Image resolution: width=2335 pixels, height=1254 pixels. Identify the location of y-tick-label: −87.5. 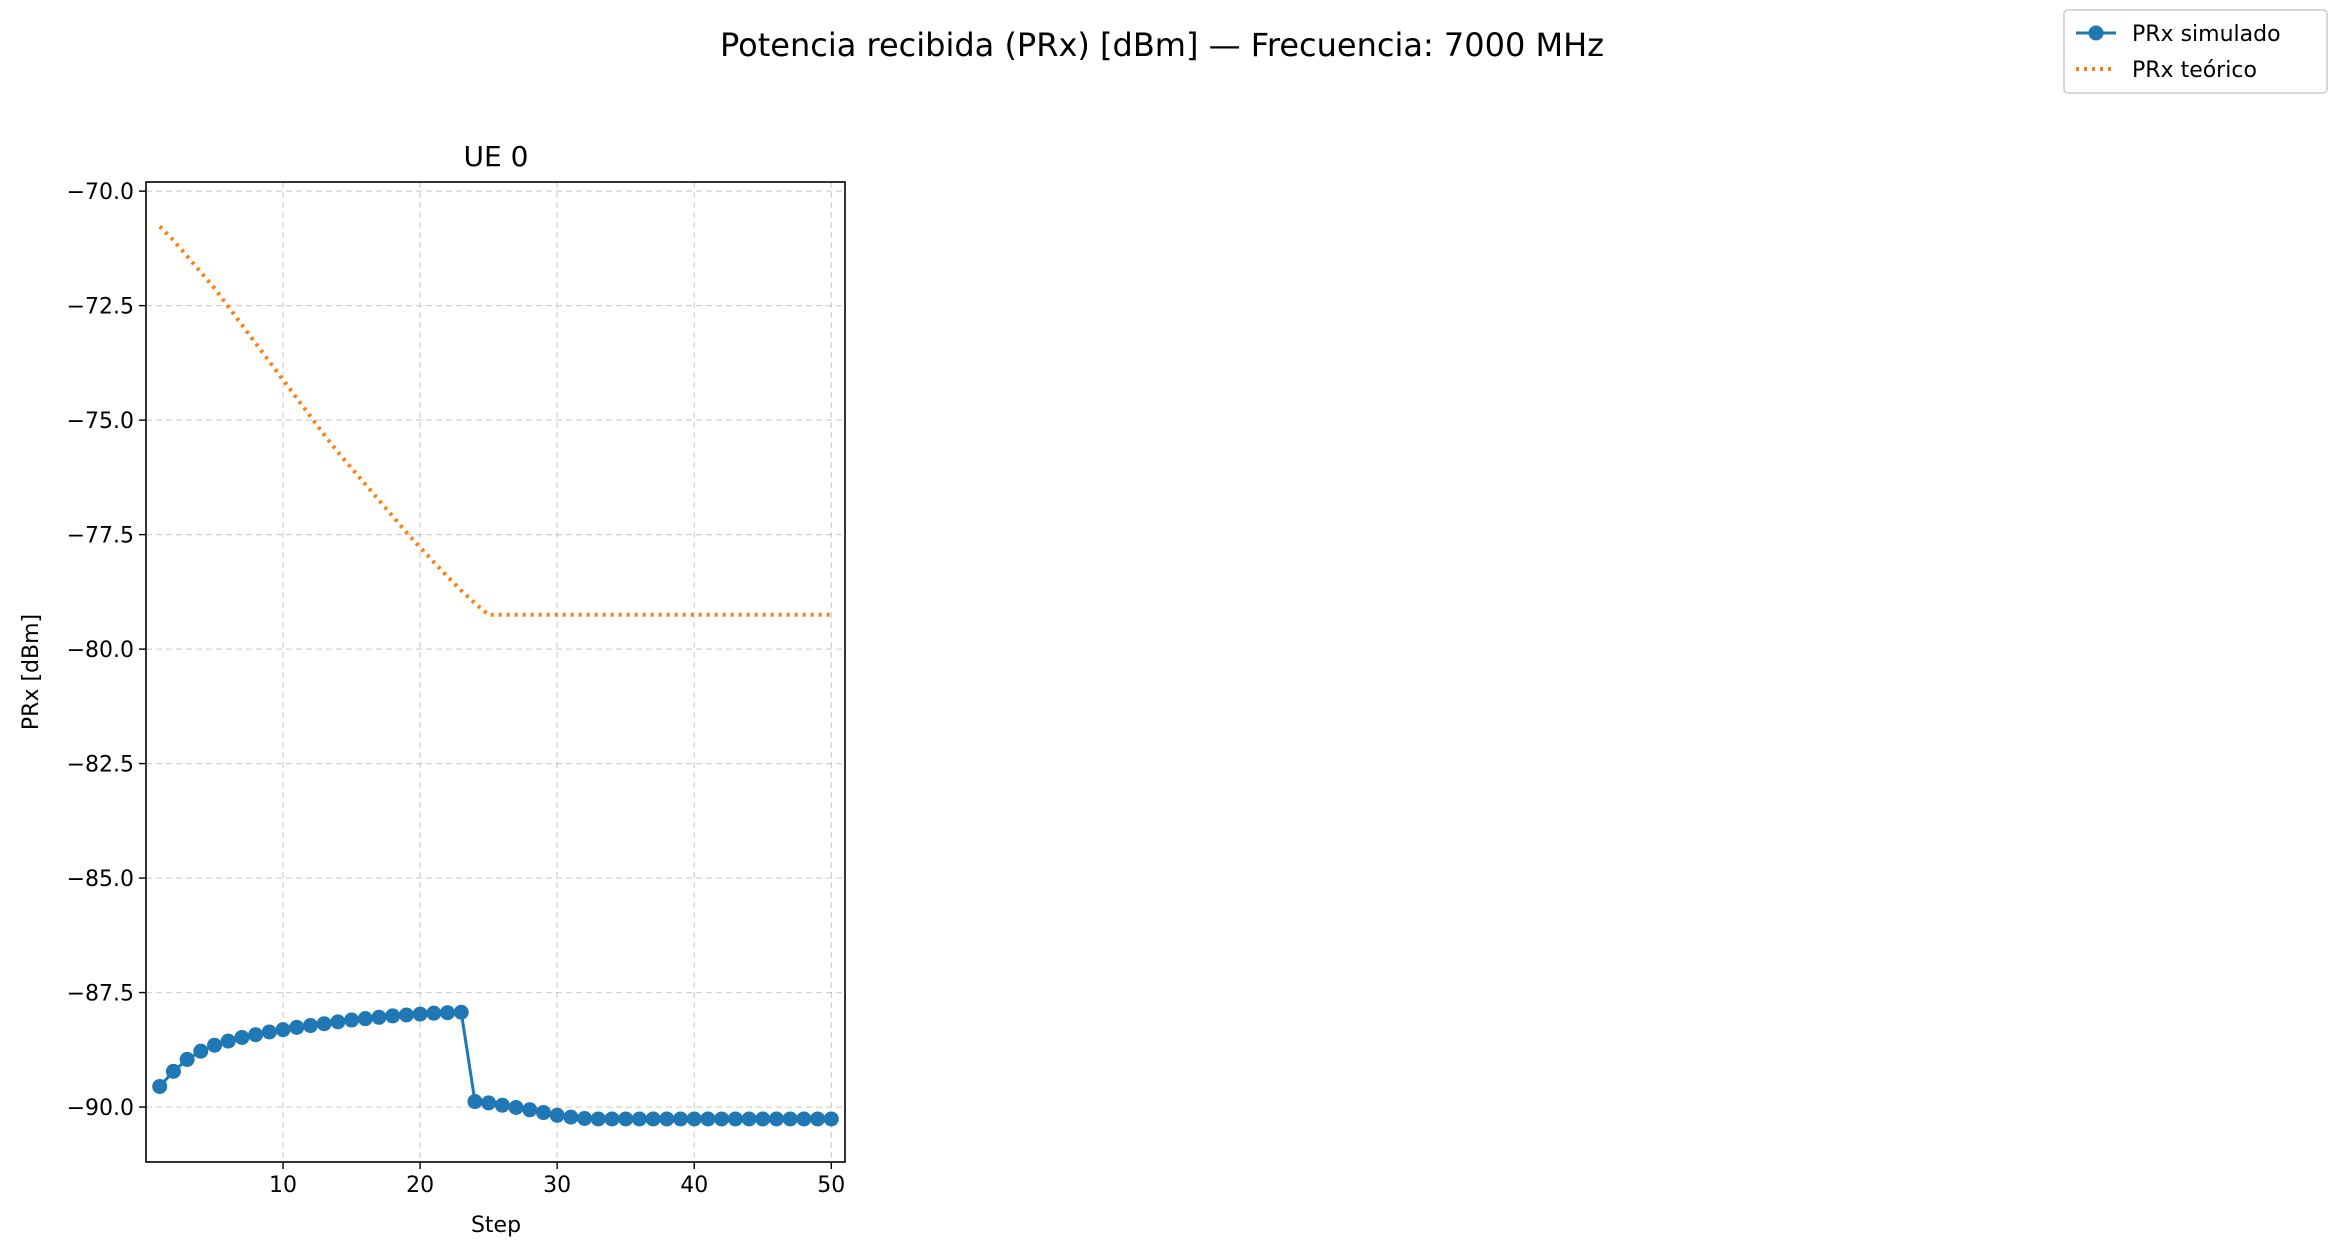
(100, 994).